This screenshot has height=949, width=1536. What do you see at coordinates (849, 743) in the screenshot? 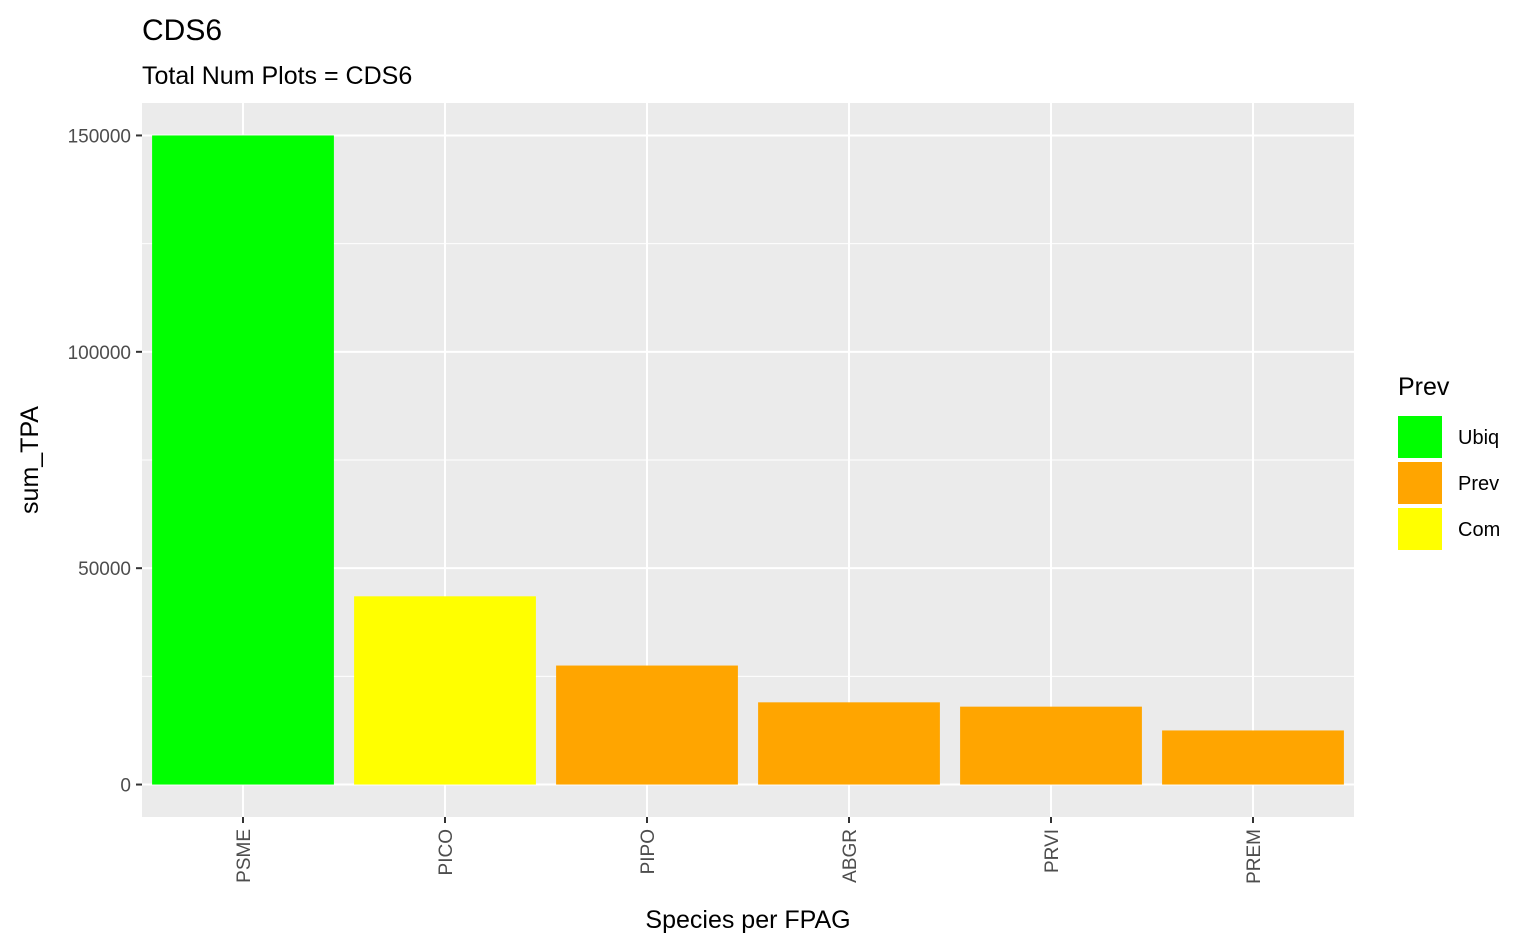
I see `bar-abgr` at bounding box center [849, 743].